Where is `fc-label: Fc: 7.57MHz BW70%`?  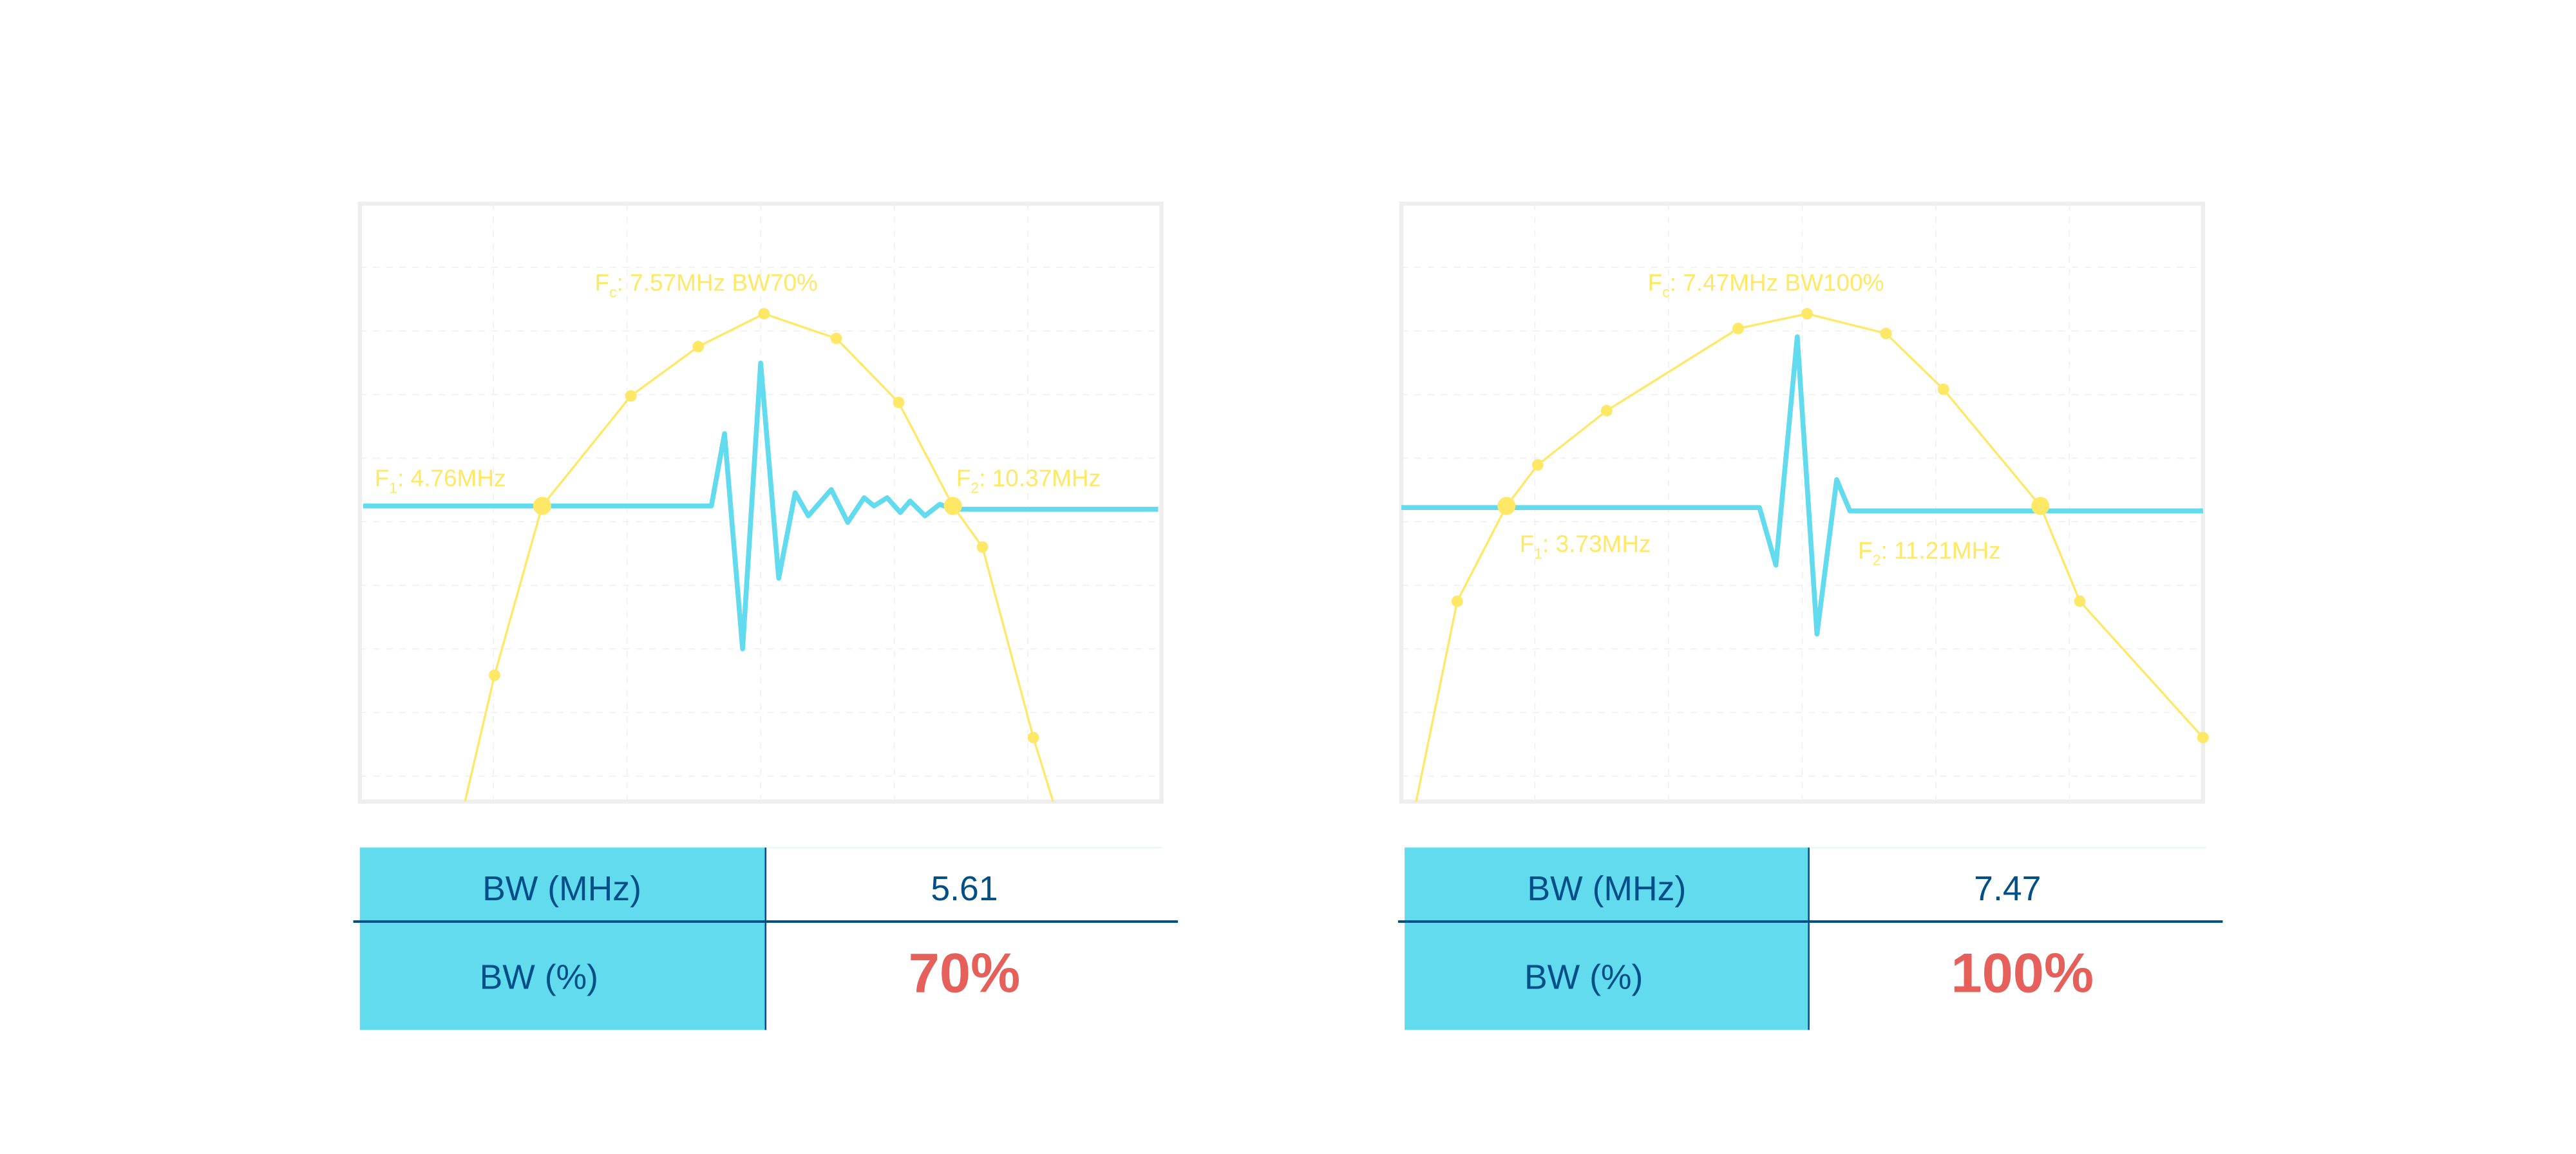 fc-label: Fc: 7.57MHz BW70% is located at coordinates (707, 285).